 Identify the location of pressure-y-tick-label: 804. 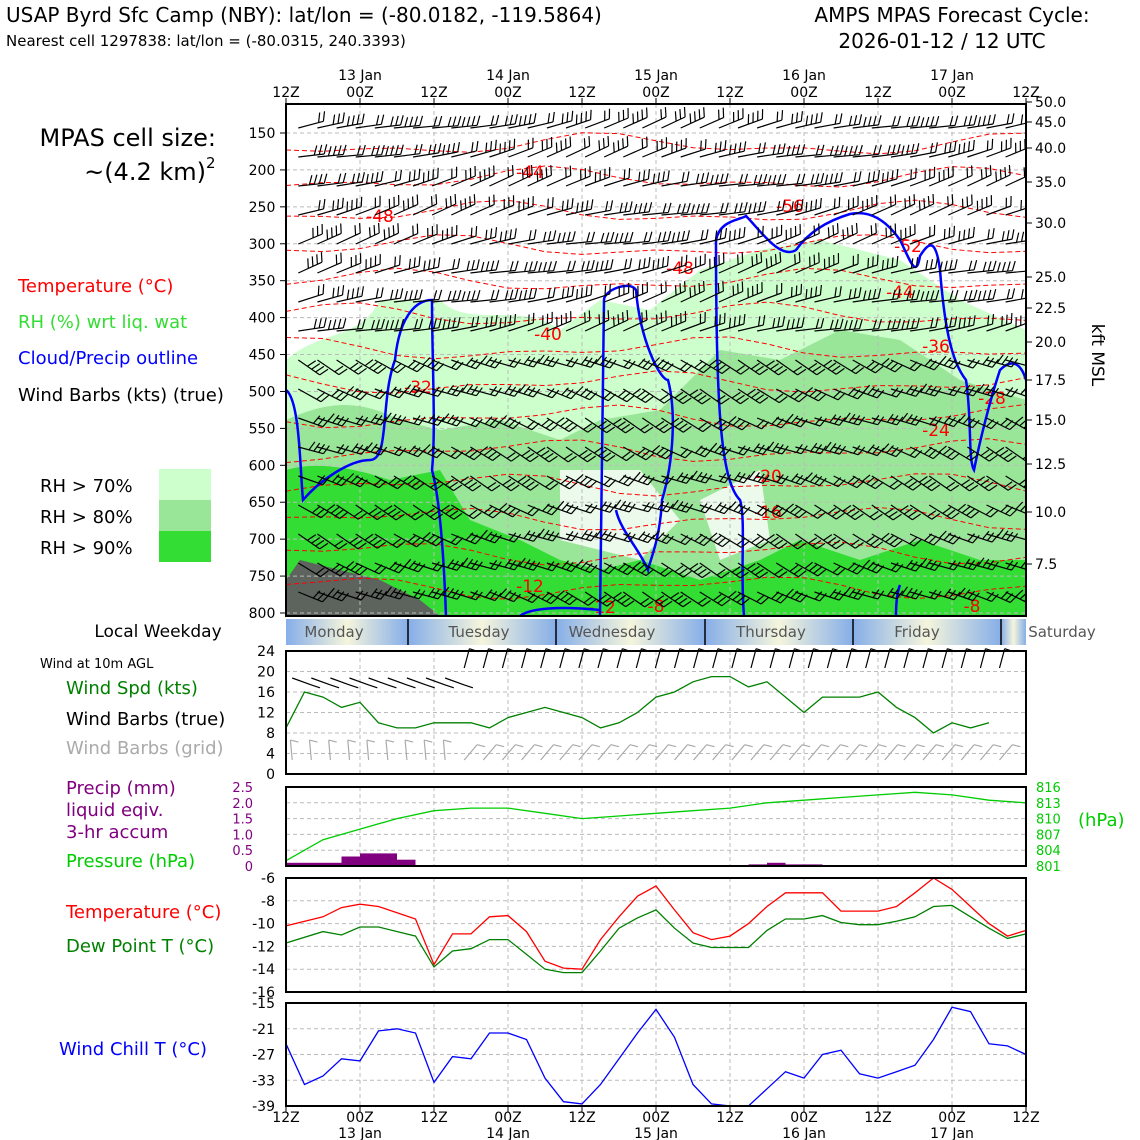
(1048, 851).